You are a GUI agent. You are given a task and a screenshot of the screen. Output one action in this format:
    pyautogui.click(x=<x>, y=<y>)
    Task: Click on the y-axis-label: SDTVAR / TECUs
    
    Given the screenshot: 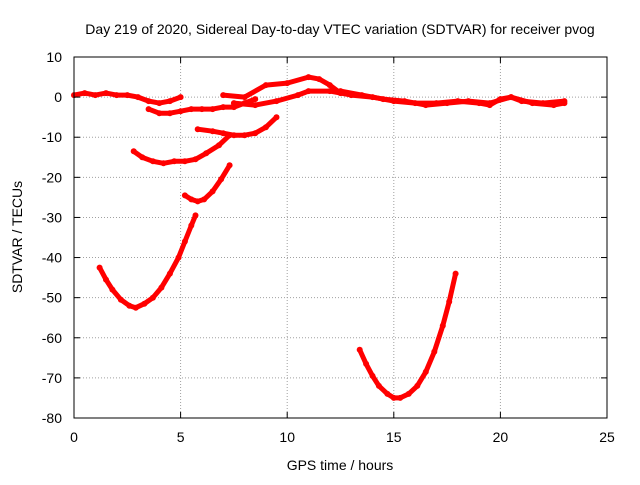 What is the action you would take?
    pyautogui.click(x=17, y=237)
    